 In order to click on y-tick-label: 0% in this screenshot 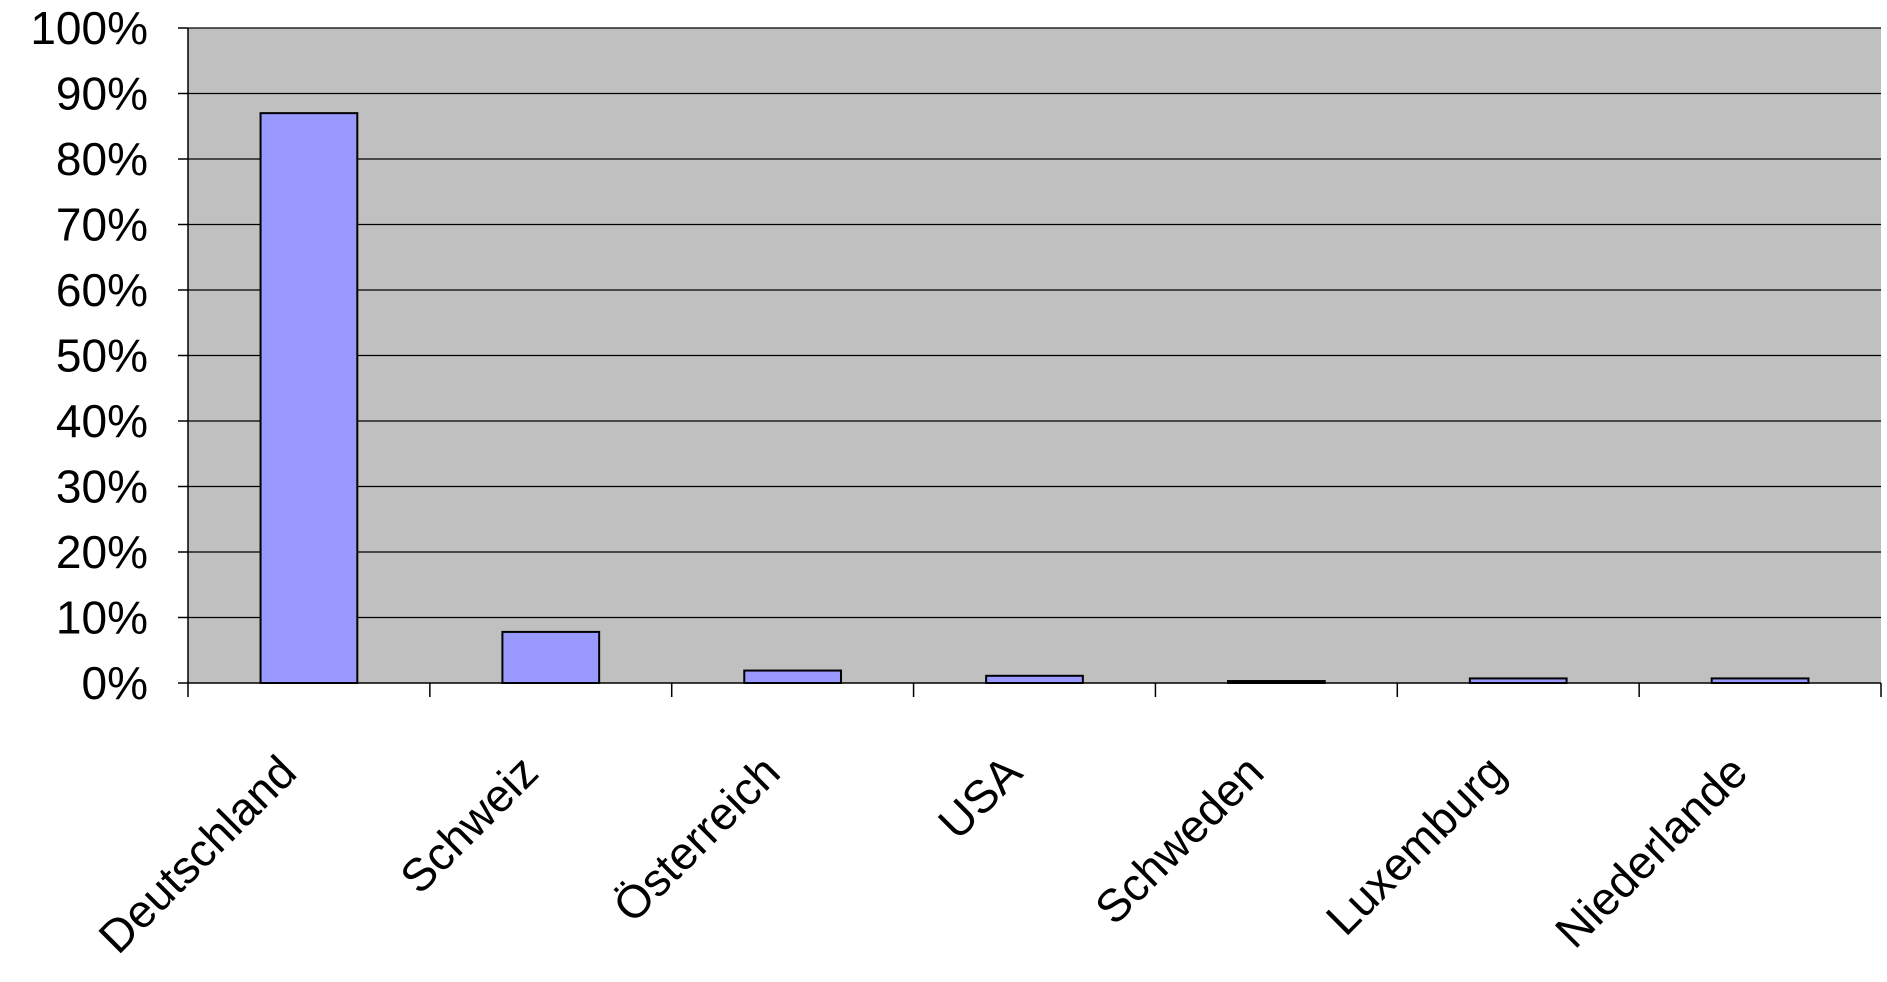, I will do `click(115, 683)`.